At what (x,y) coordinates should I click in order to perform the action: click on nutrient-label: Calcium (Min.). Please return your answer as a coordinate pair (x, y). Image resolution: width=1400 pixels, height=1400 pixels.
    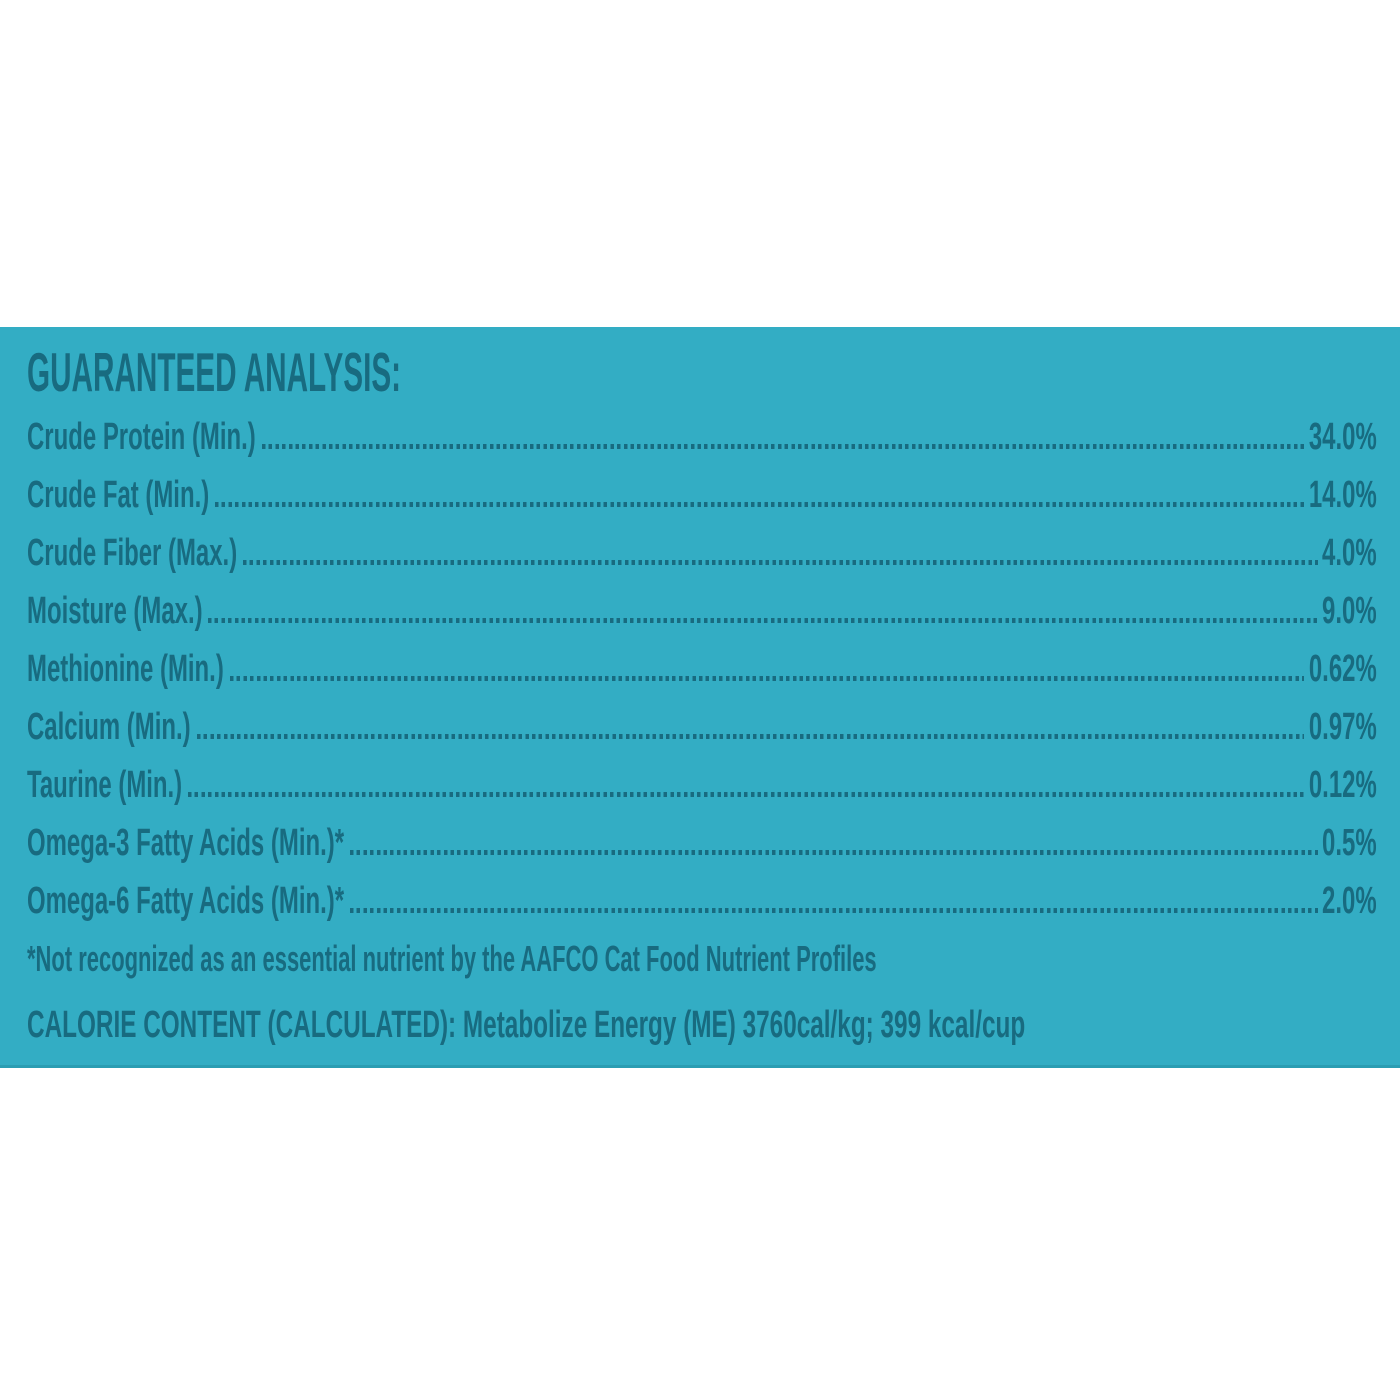
    Looking at the image, I should click on (109, 727).